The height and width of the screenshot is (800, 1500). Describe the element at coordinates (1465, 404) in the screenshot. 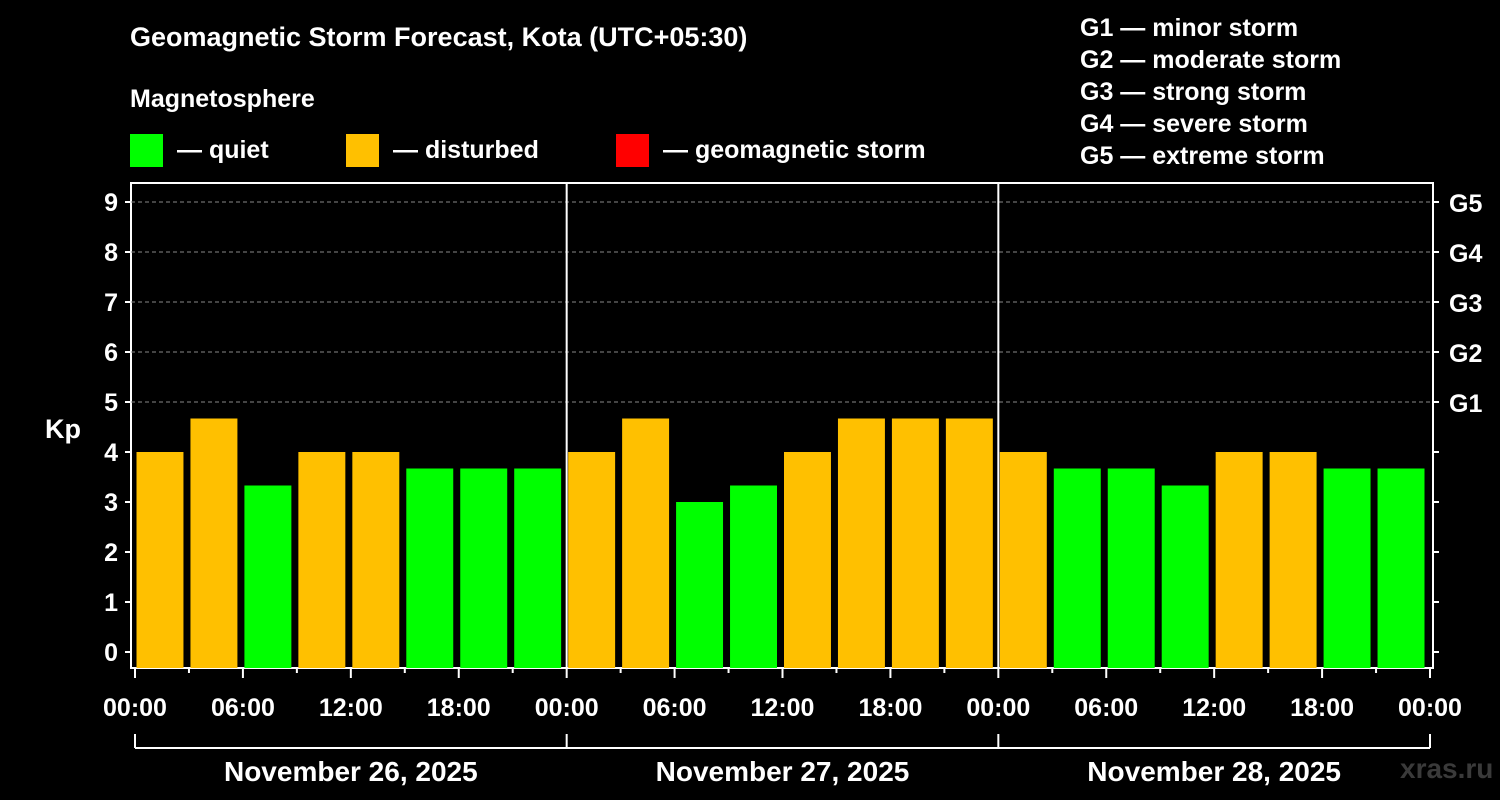

I see `g-scale-label: G1` at that location.